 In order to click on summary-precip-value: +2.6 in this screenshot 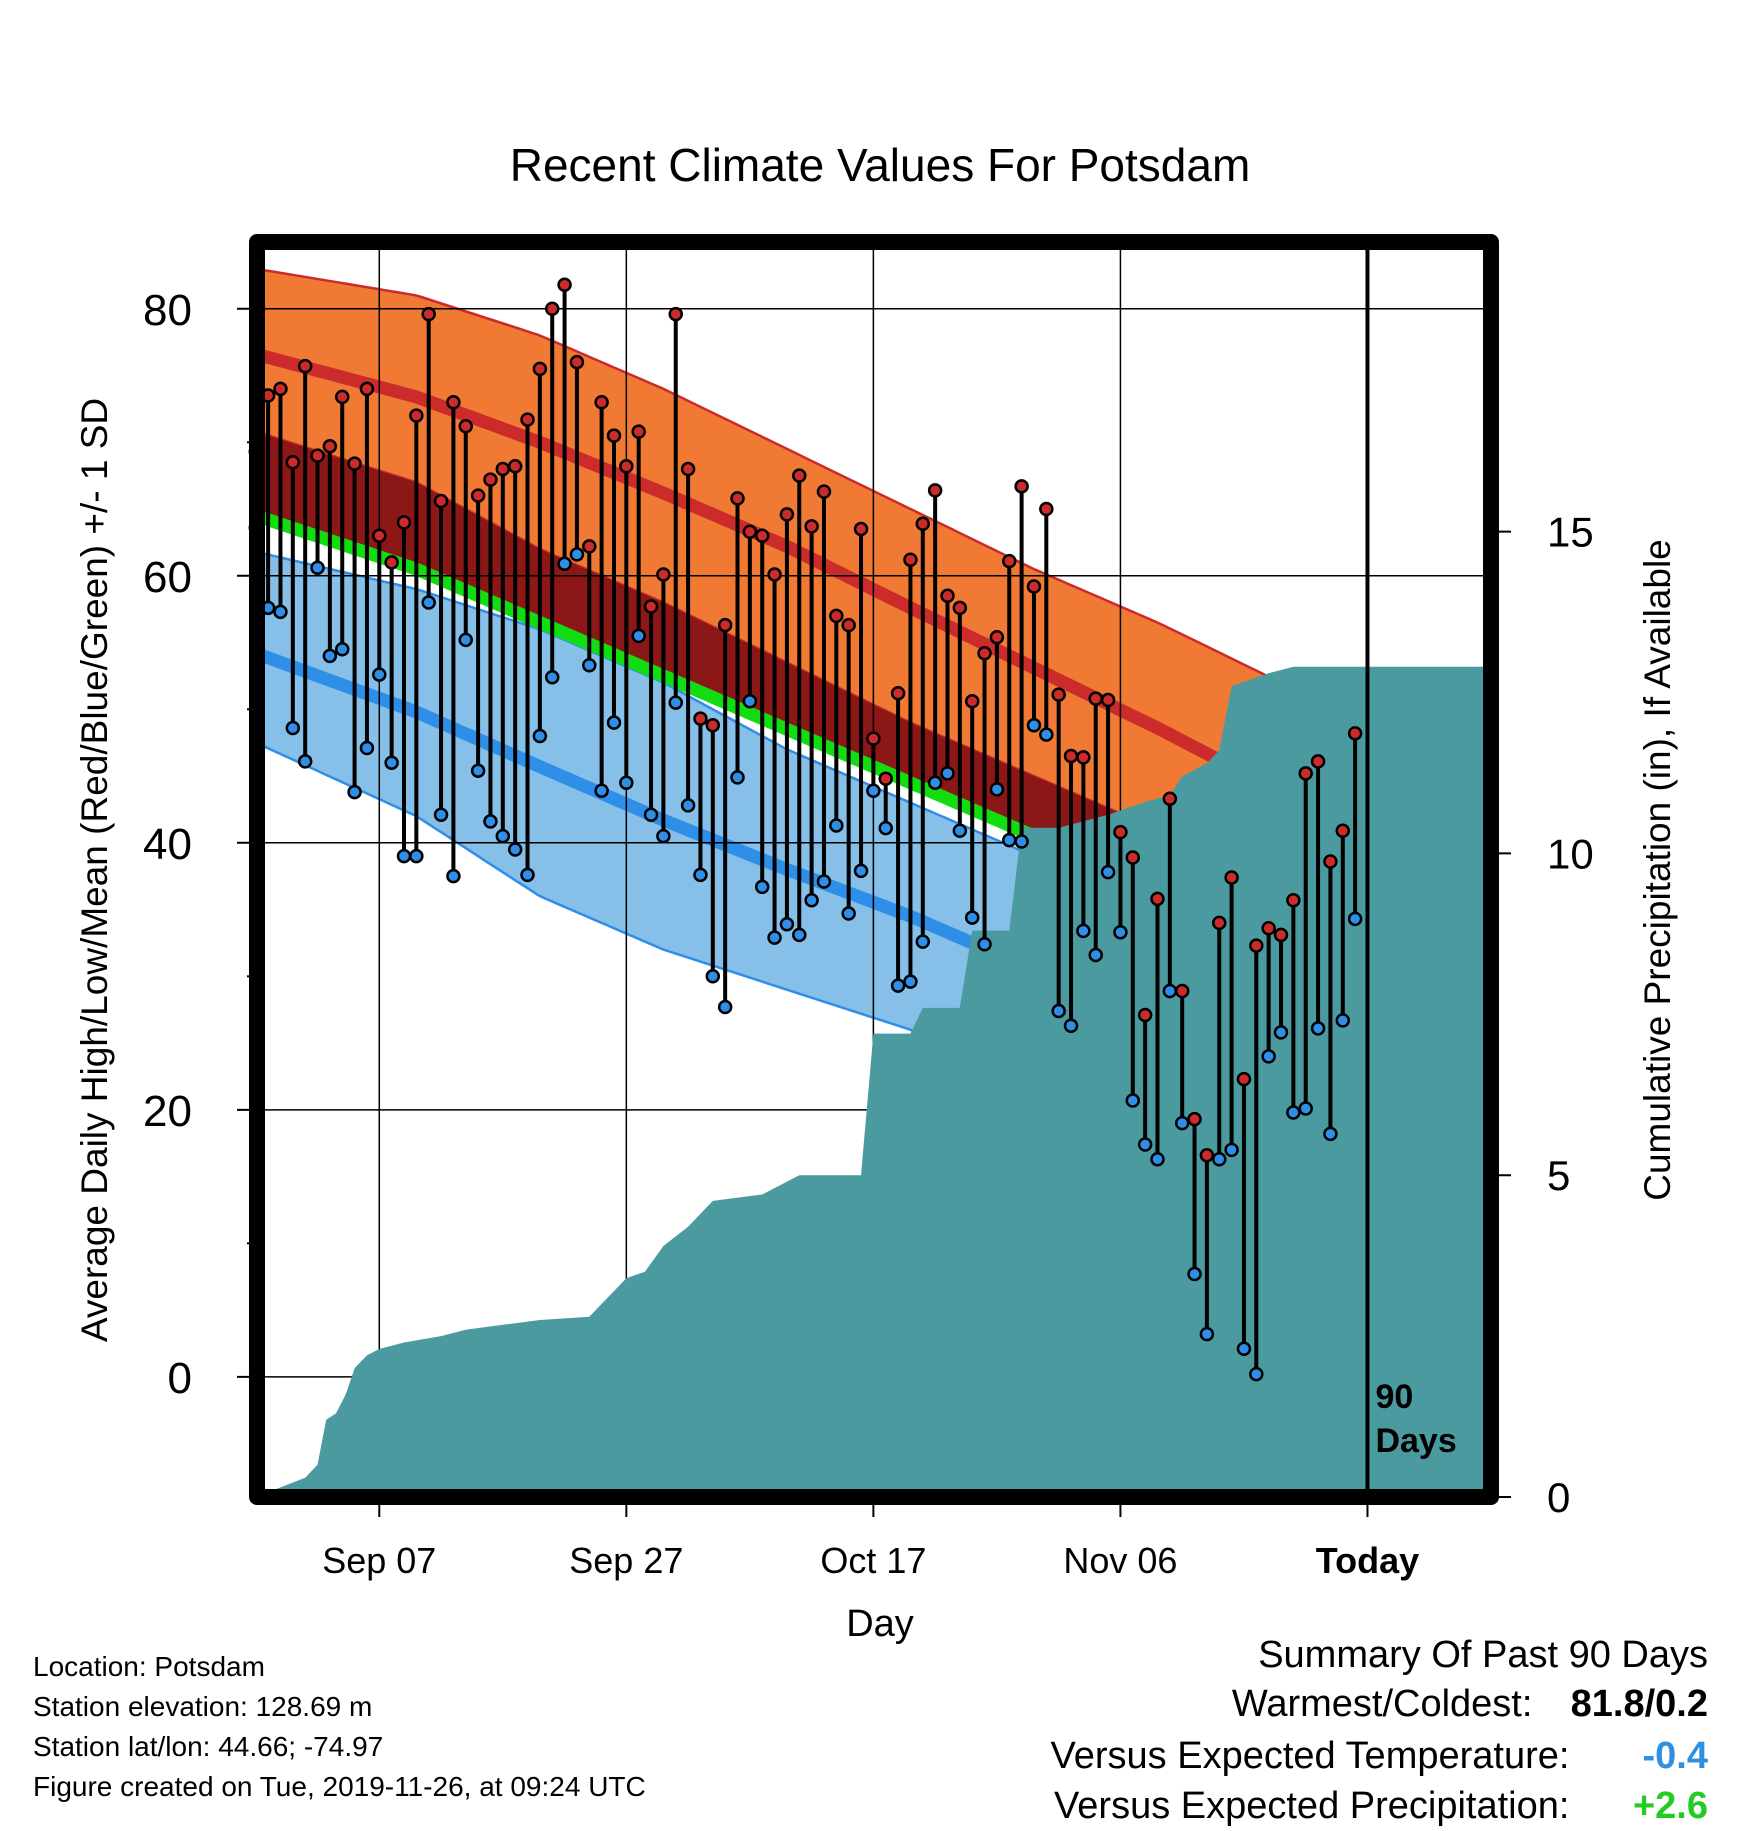, I will do `click(1670, 1806)`.